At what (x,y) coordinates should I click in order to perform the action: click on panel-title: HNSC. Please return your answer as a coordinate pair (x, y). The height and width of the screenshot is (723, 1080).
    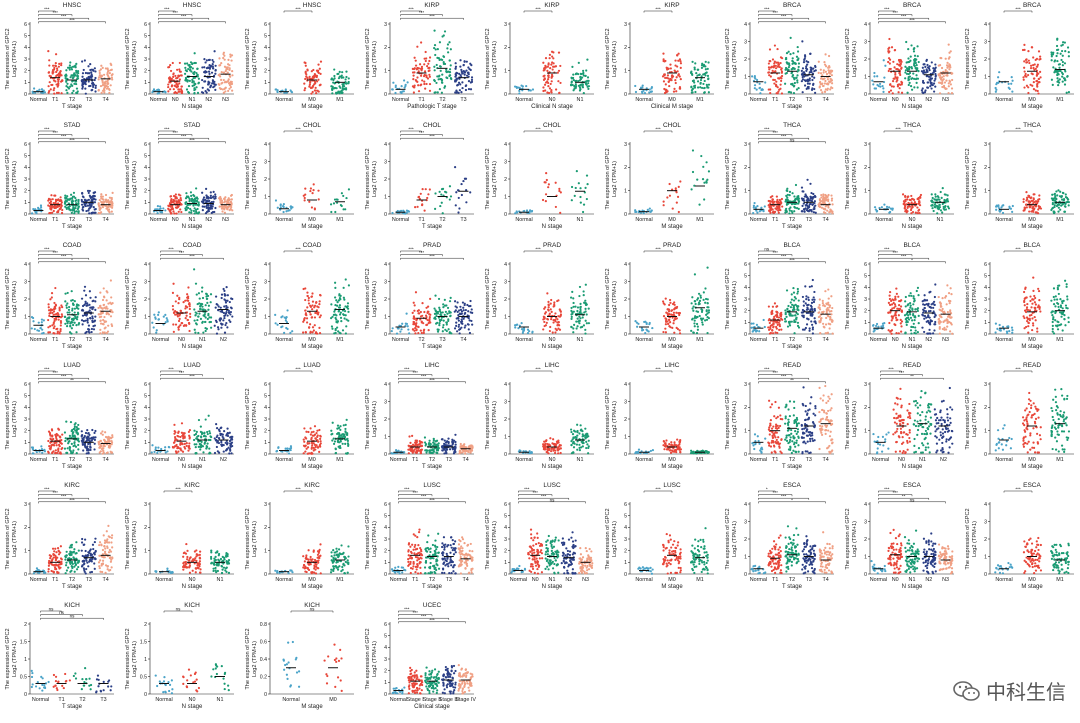
    Looking at the image, I should click on (312, 5).